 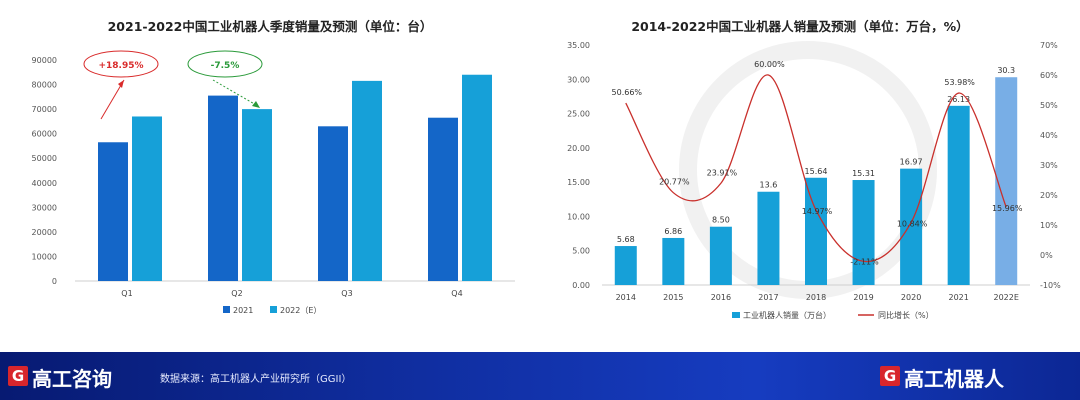 I want to click on x-tick-label: 2021, so click(x=958, y=297).